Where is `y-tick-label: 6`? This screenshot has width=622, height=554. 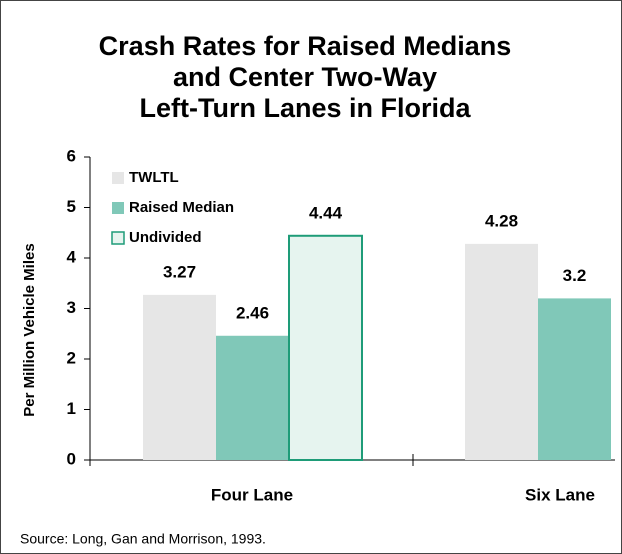
y-tick-label: 6 is located at coordinates (71, 155).